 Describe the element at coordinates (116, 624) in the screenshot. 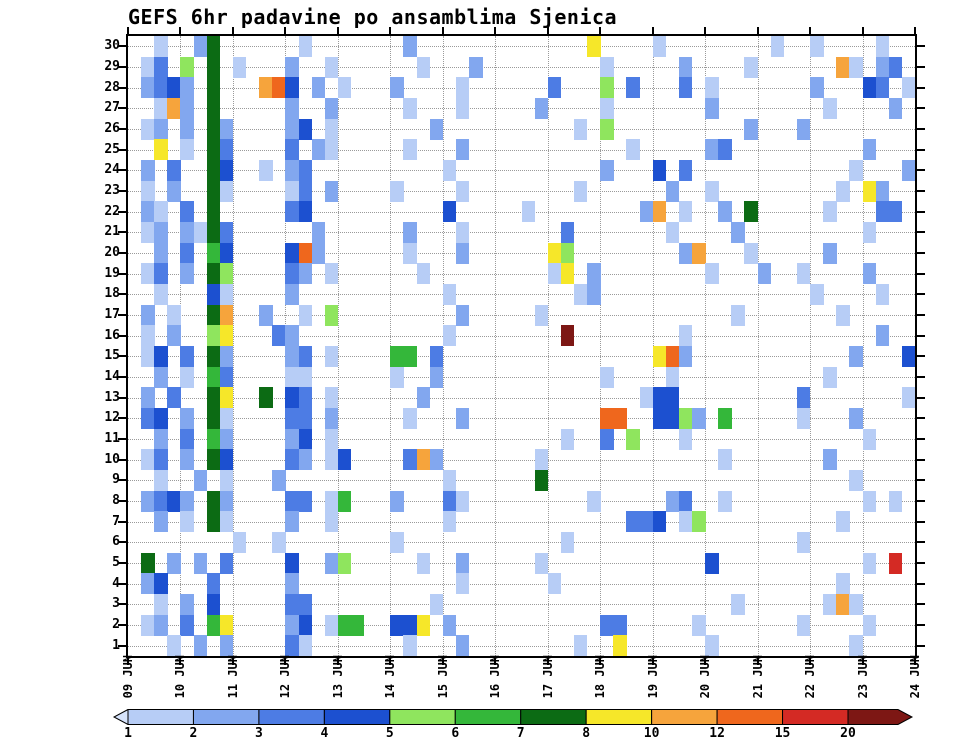

I see `y-axis-label: 2` at that location.